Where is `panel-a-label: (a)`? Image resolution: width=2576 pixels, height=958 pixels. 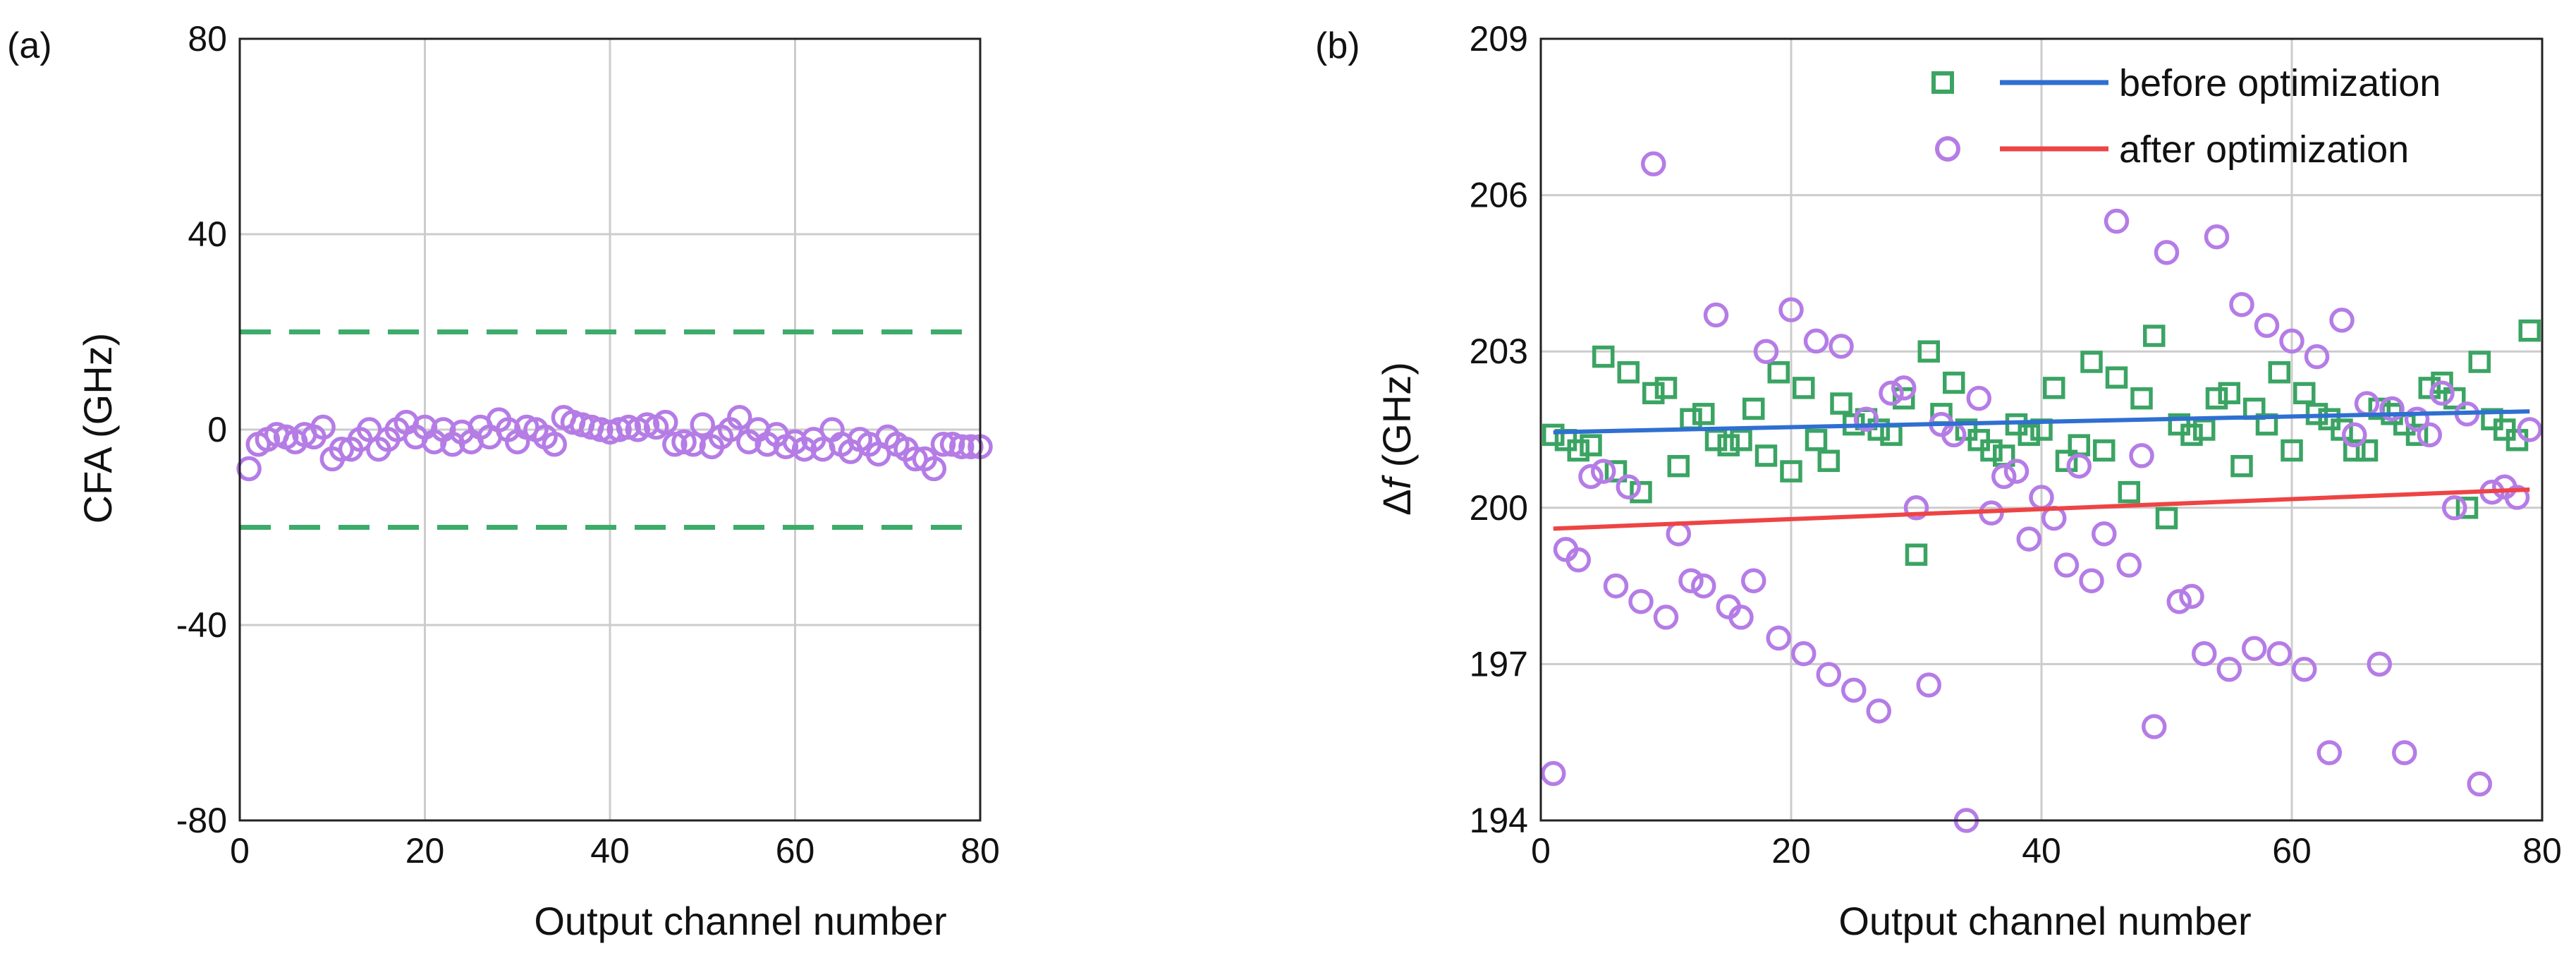
panel-a-label: (a) is located at coordinates (30, 45).